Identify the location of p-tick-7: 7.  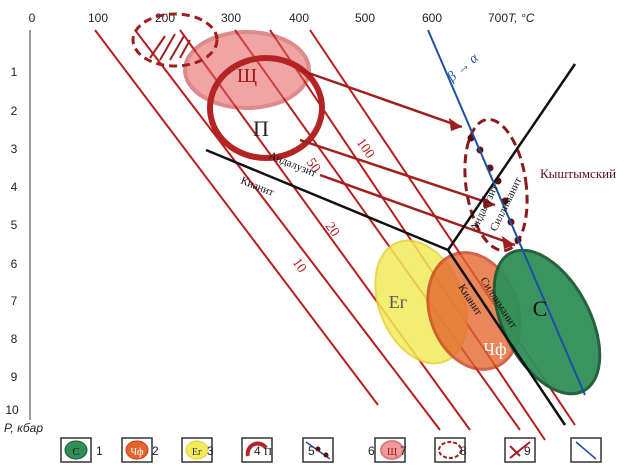
(14, 301).